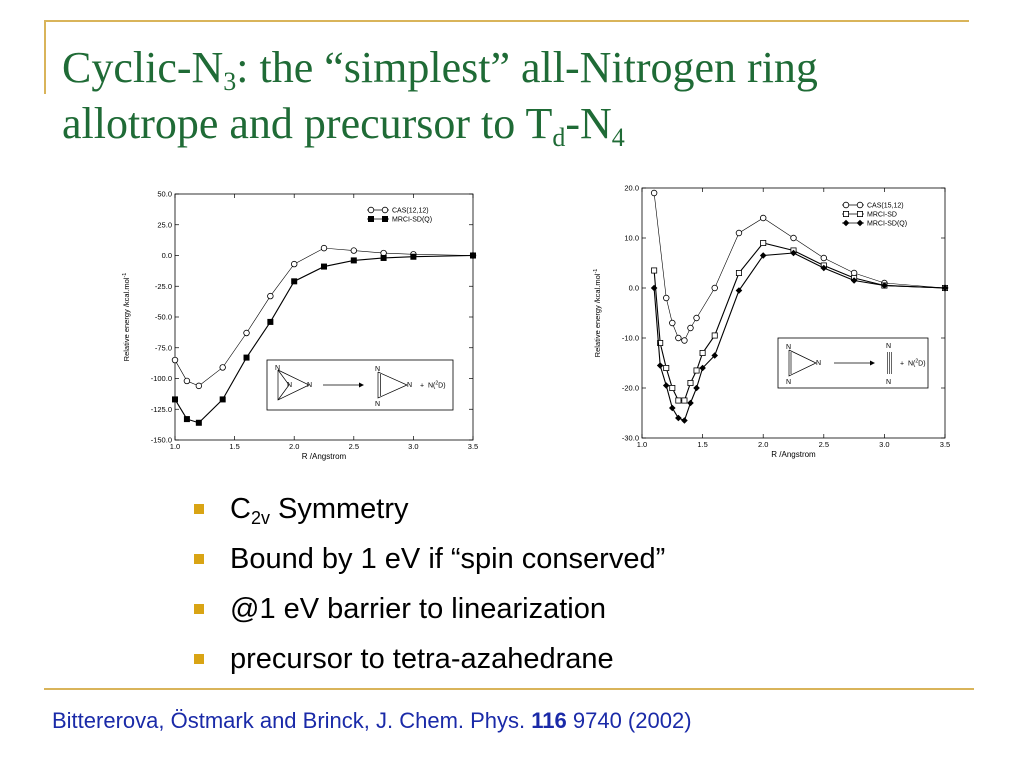 The width and height of the screenshot is (1024, 768). I want to click on y-tick-label: 25.0, so click(164, 224).